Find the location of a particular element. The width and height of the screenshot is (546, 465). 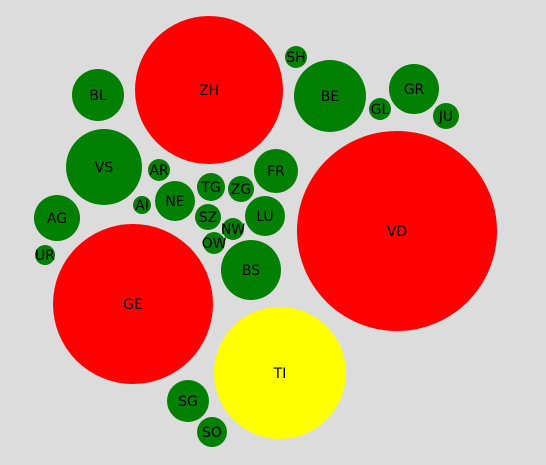

bubble-gl: GL is located at coordinates (380, 109).